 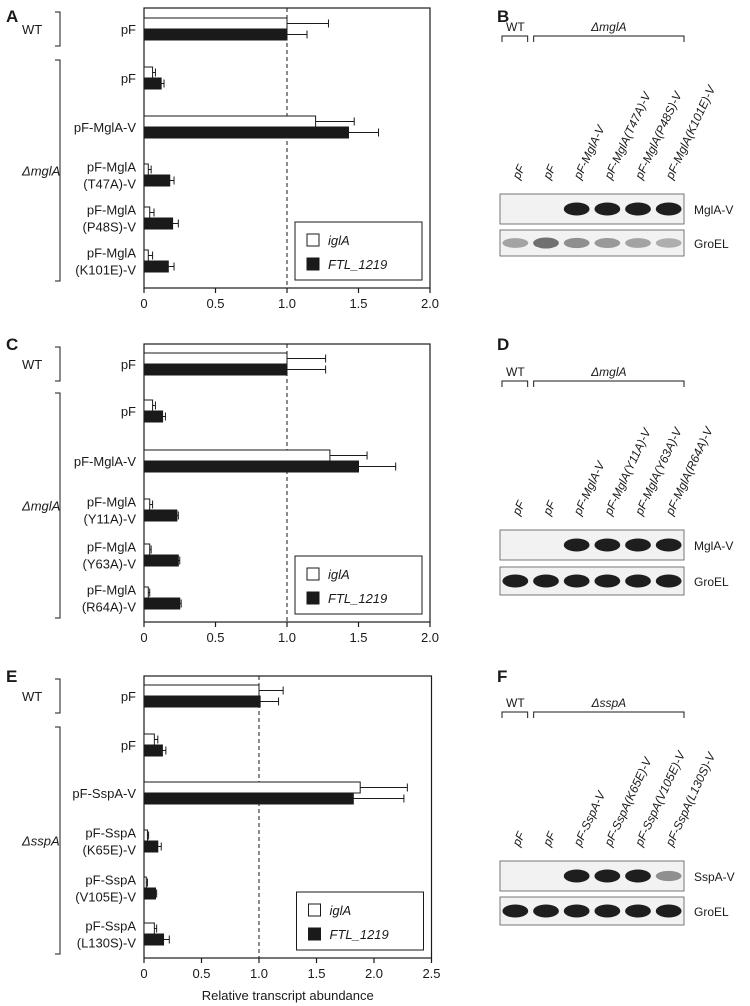 What do you see at coordinates (110, 564) in the screenshot?
I see `row-label: (Y63A)-V` at bounding box center [110, 564].